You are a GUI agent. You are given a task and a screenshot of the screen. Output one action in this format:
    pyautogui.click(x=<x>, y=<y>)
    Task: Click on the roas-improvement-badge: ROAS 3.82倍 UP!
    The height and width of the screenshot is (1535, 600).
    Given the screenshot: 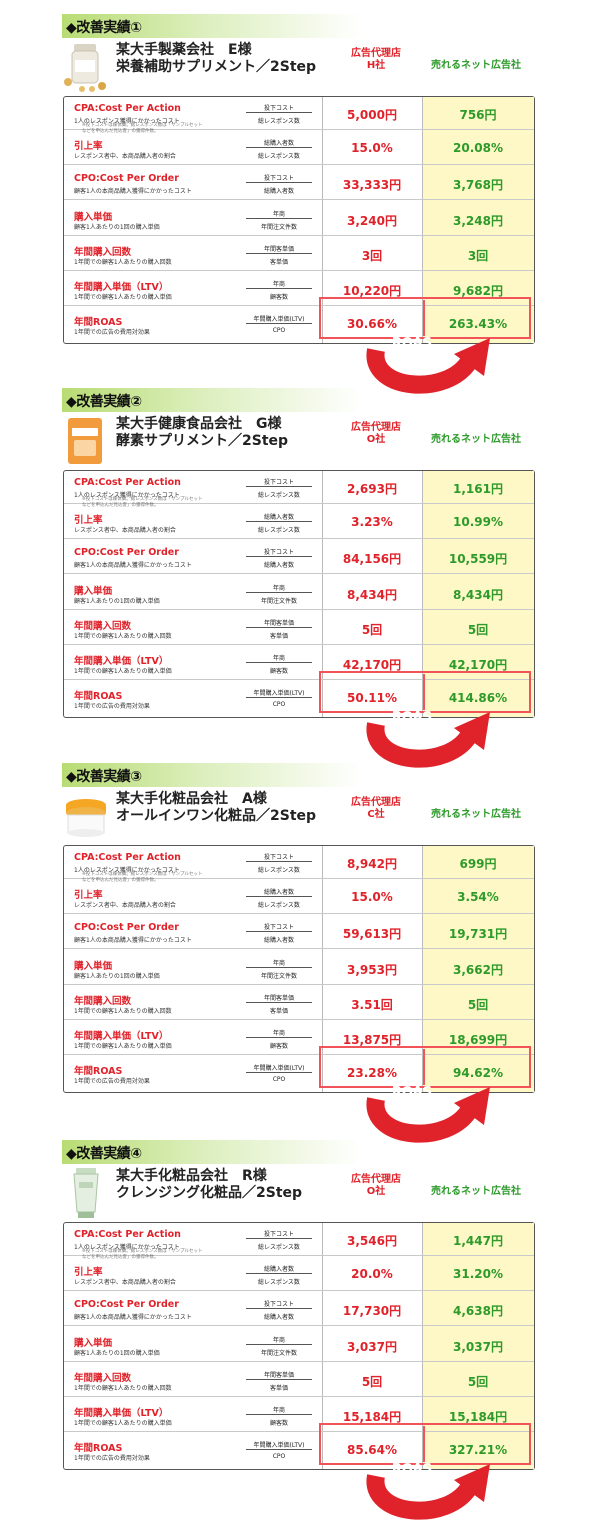 What is the action you would take?
    pyautogui.click(x=412, y=1482)
    